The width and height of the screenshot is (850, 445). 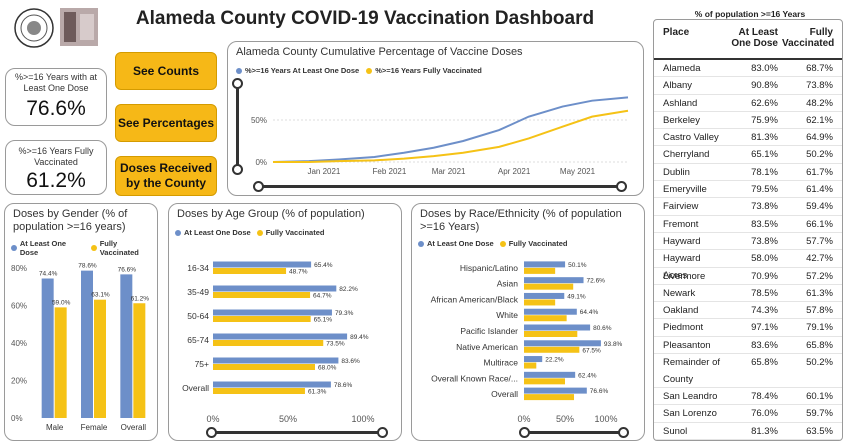 What do you see at coordinates (87, 266) in the screenshot?
I see `data-label: 78.6%` at bounding box center [87, 266].